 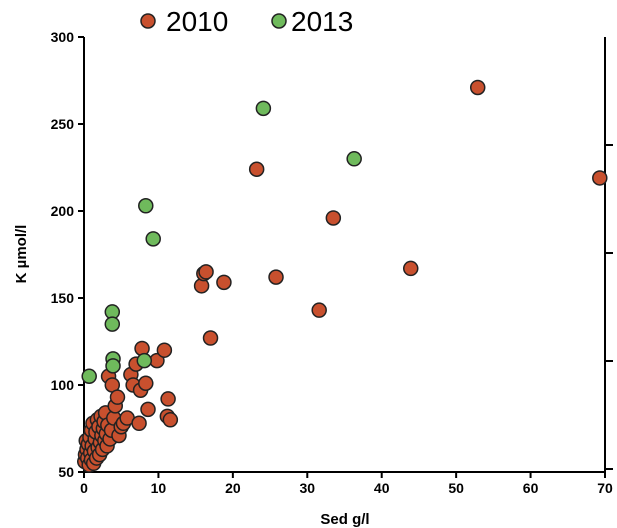 I want to click on x-tick-label: 70, so click(x=605, y=488).